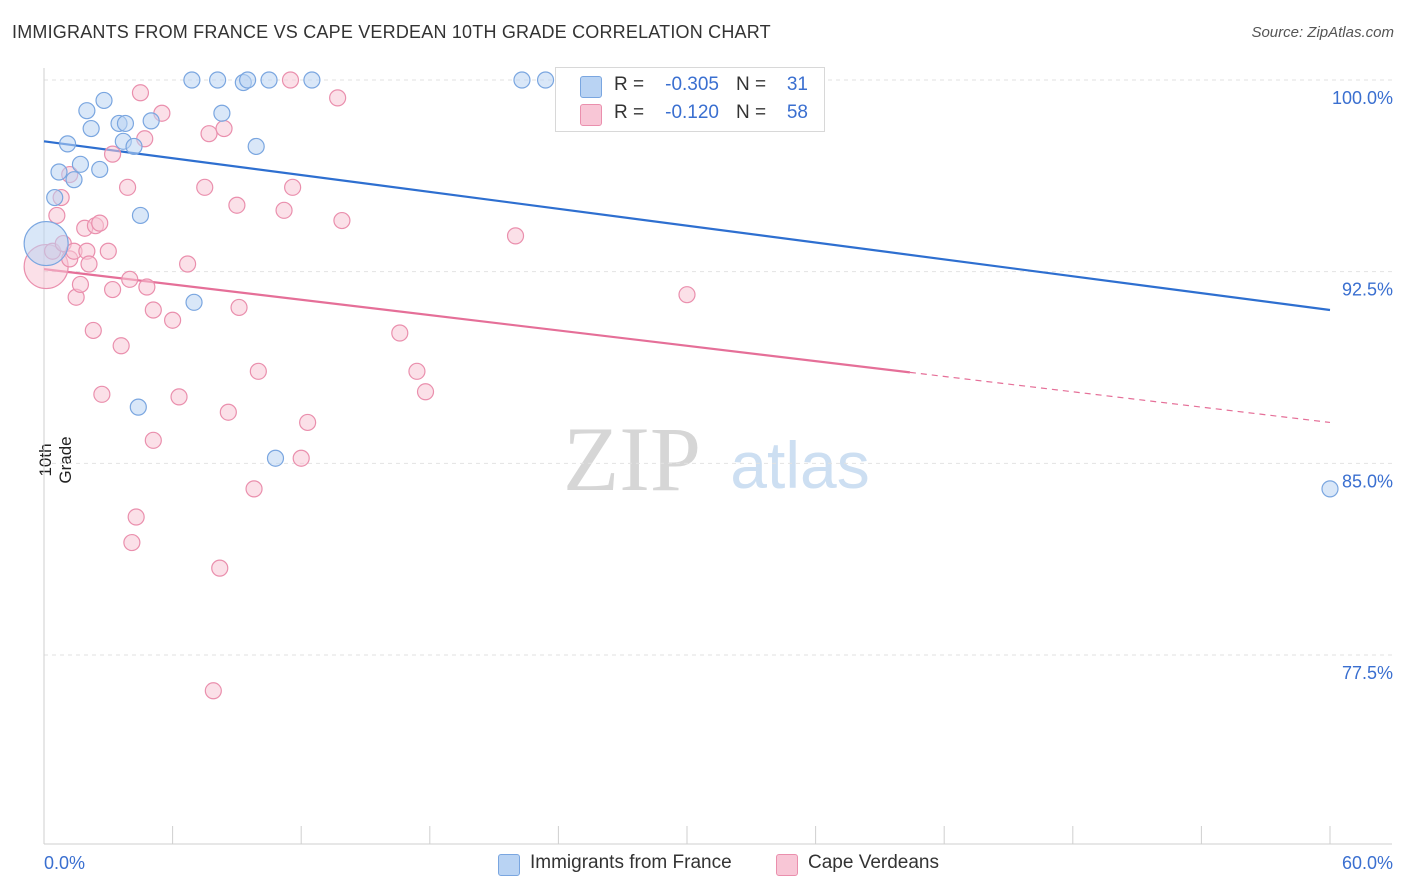  What do you see at coordinates (787, 865) in the screenshot?
I see `legend-swatch-pink` at bounding box center [787, 865].